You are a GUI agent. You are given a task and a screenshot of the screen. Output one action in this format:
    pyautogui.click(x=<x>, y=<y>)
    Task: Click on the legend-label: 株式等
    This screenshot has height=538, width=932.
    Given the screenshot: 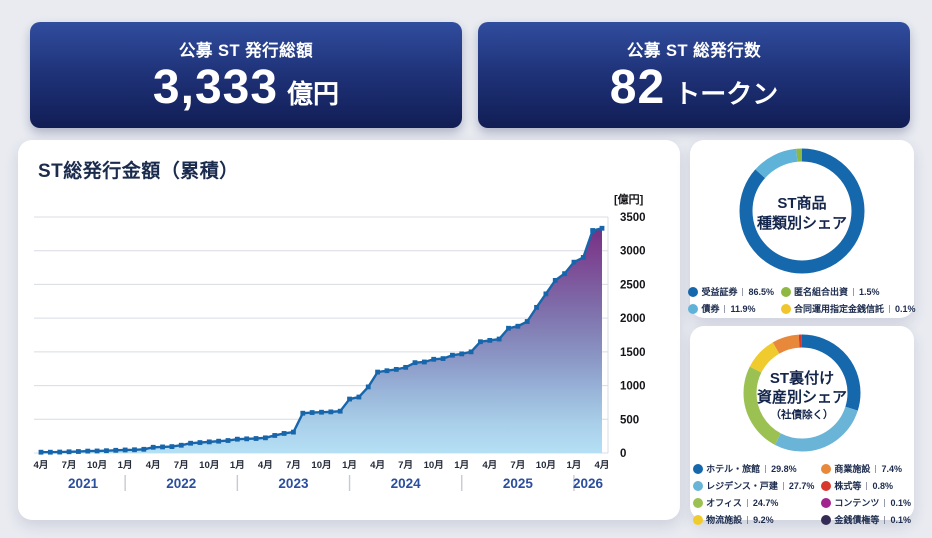 What is the action you would take?
    pyautogui.click(x=848, y=486)
    